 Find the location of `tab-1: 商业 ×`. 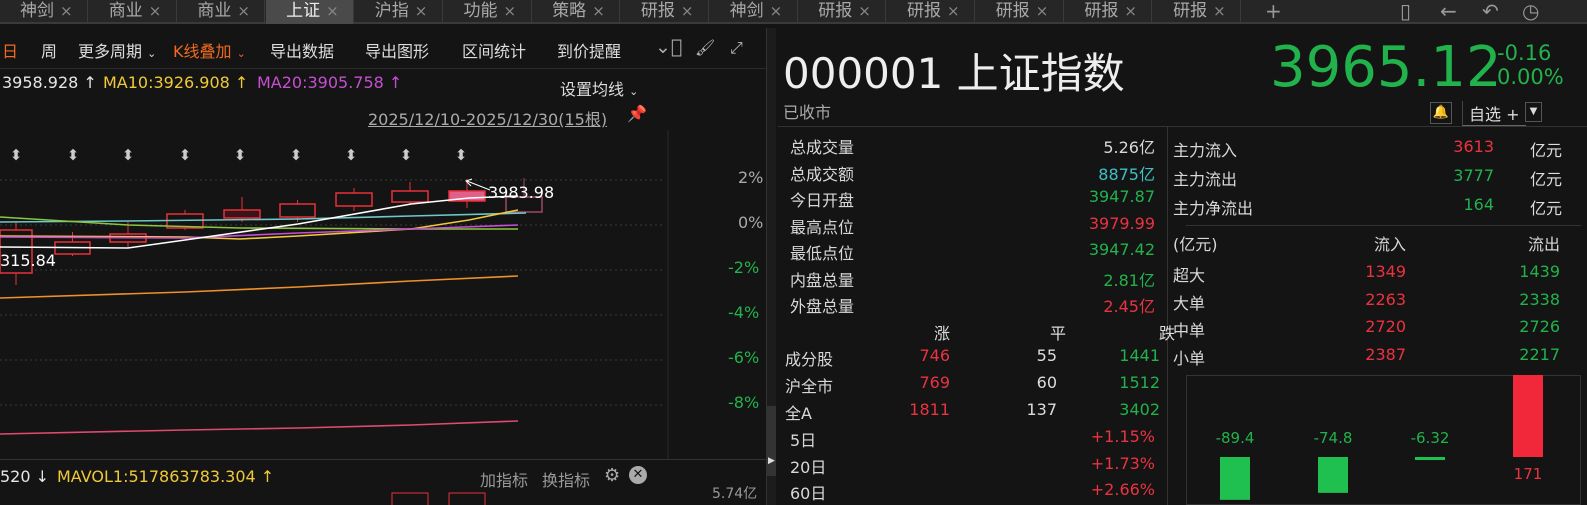

tab-1: 商业 × is located at coordinates (133, 12).